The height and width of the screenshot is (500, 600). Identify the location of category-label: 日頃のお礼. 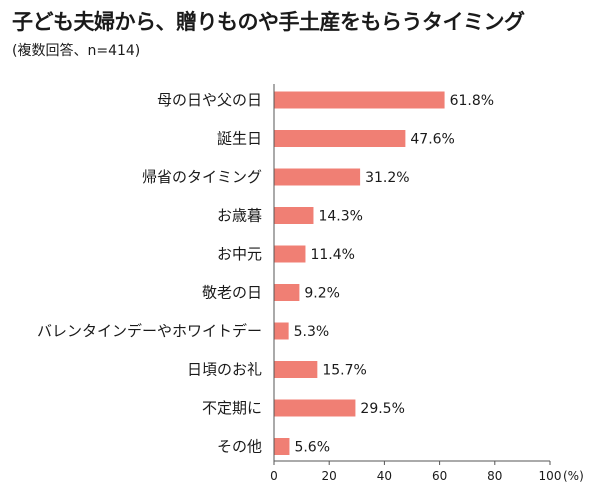
(224, 370).